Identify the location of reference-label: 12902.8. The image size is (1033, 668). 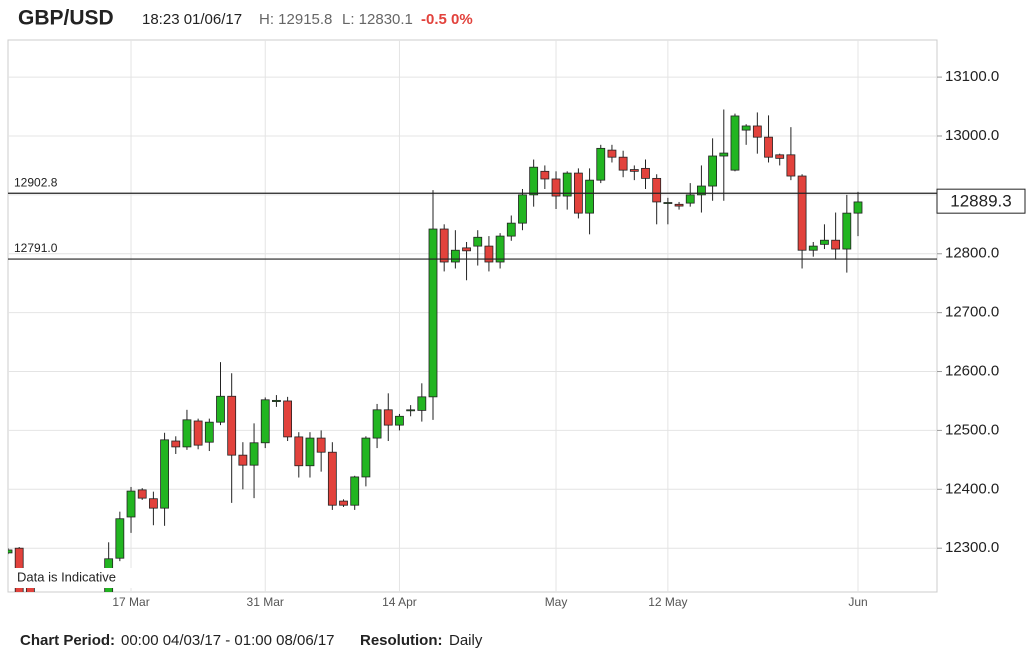
(36, 182).